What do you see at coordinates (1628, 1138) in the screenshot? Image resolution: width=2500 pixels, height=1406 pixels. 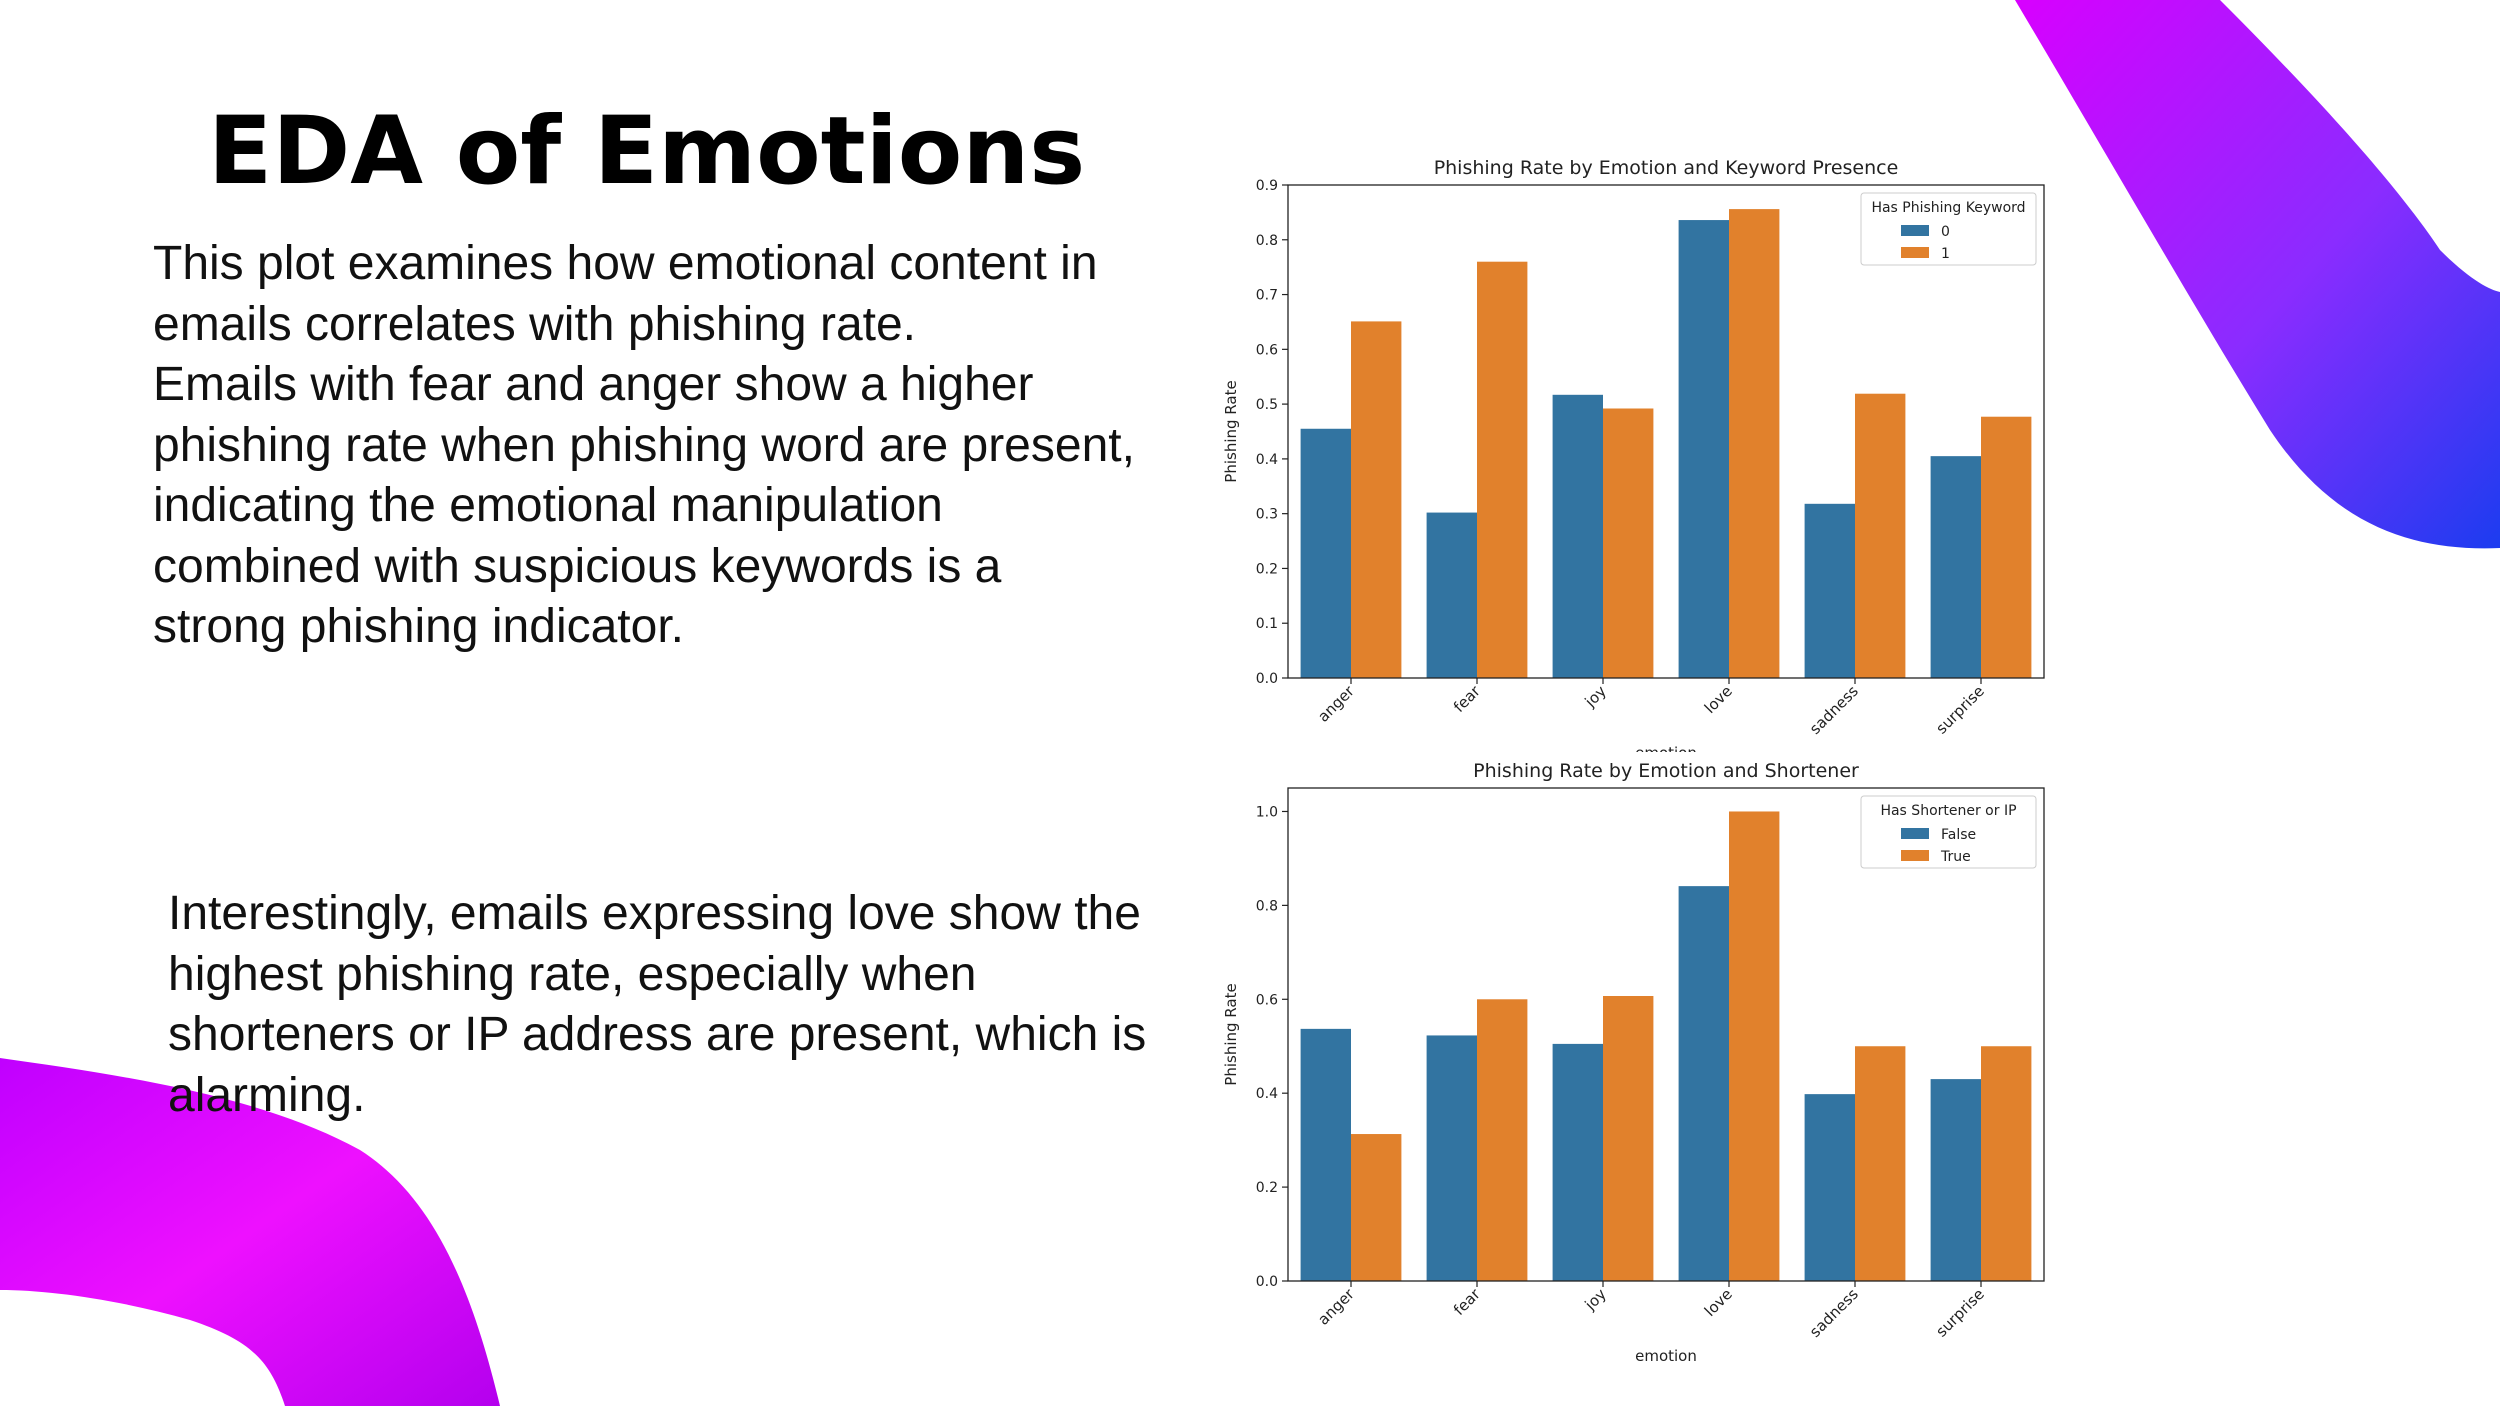 I see `bar-true-joy` at bounding box center [1628, 1138].